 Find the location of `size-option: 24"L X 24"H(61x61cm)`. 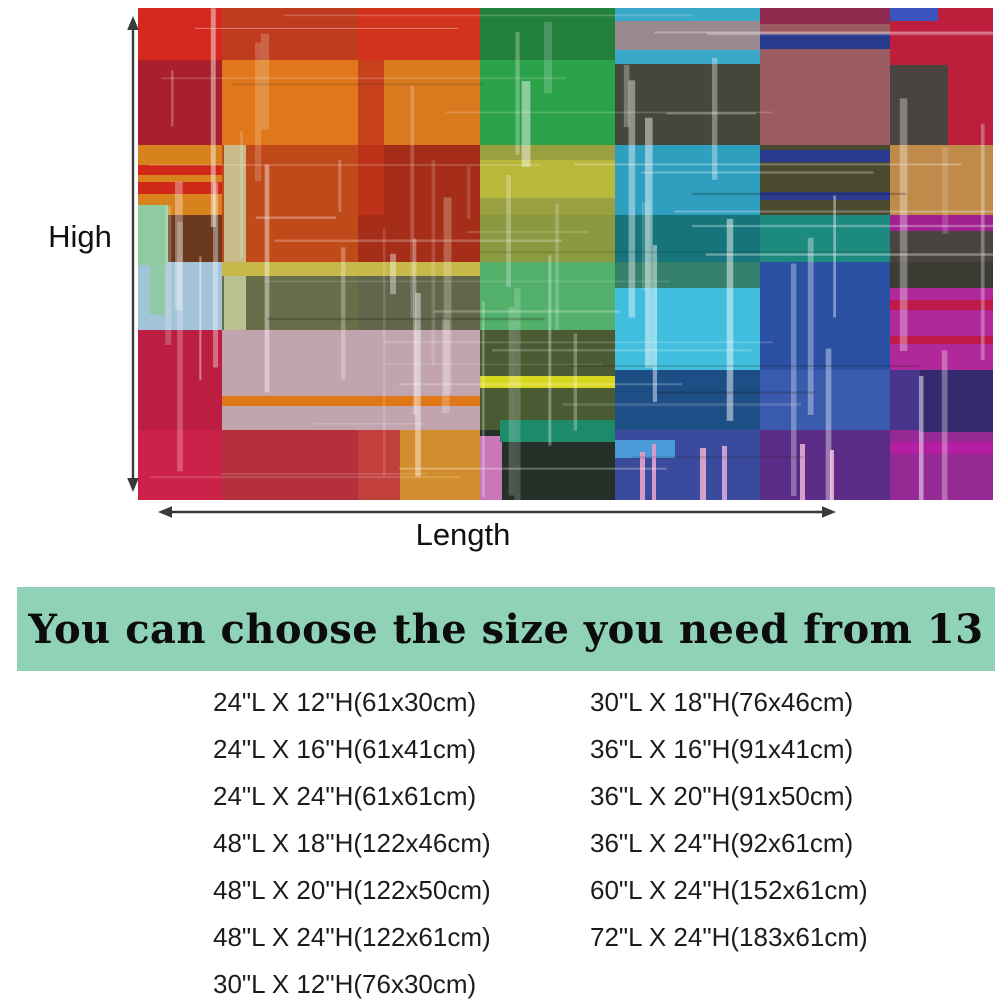

size-option: 24"L X 24"H(61x61cm) is located at coordinates (345, 796).